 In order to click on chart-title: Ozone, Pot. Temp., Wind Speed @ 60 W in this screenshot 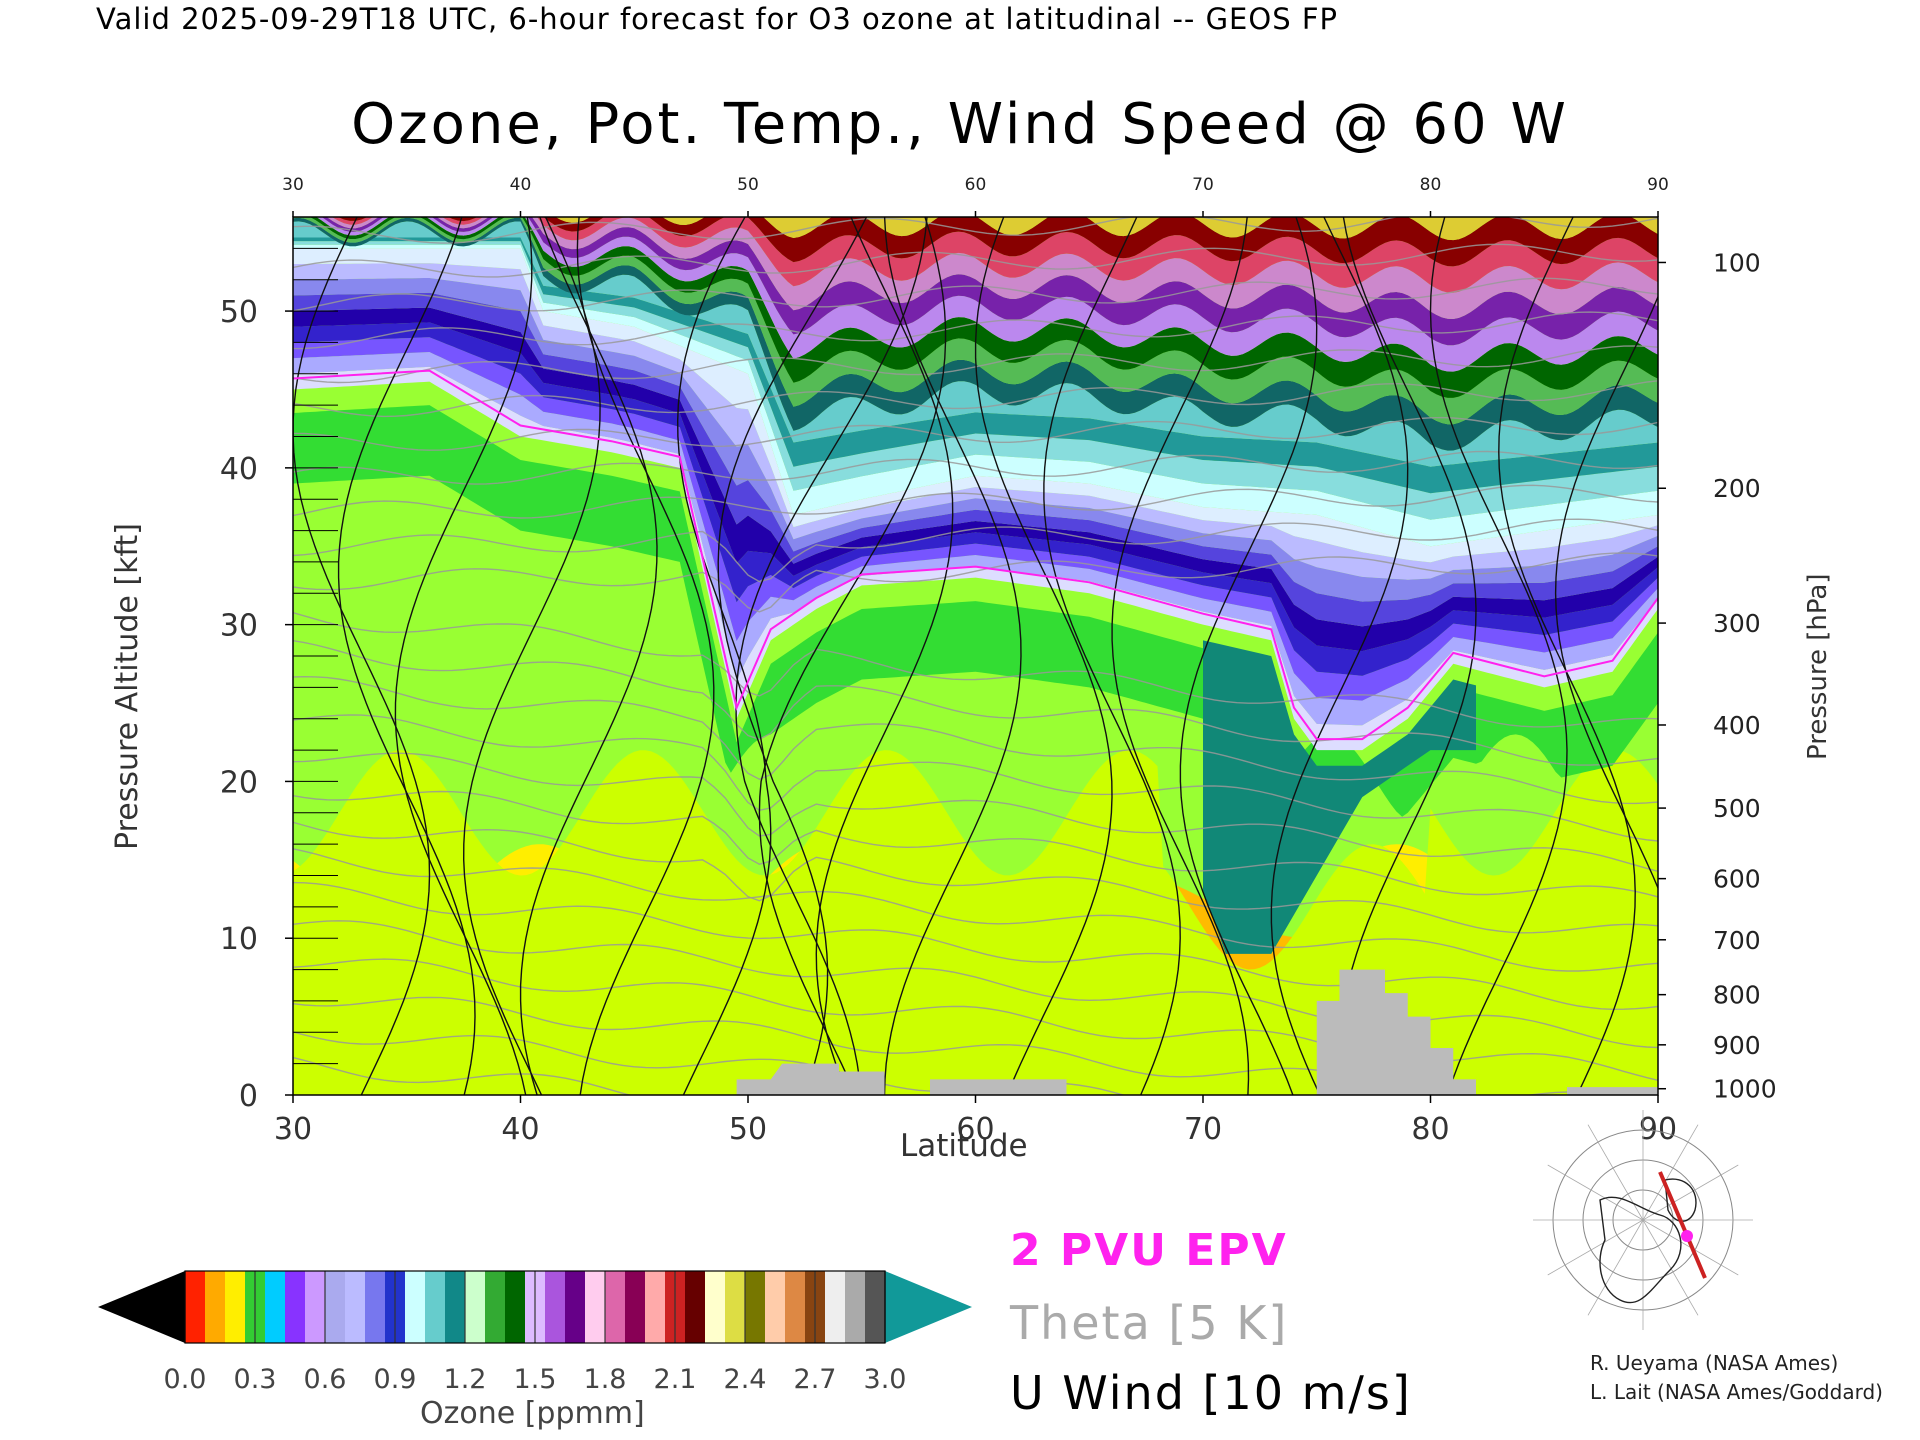, I will do `click(960, 124)`.